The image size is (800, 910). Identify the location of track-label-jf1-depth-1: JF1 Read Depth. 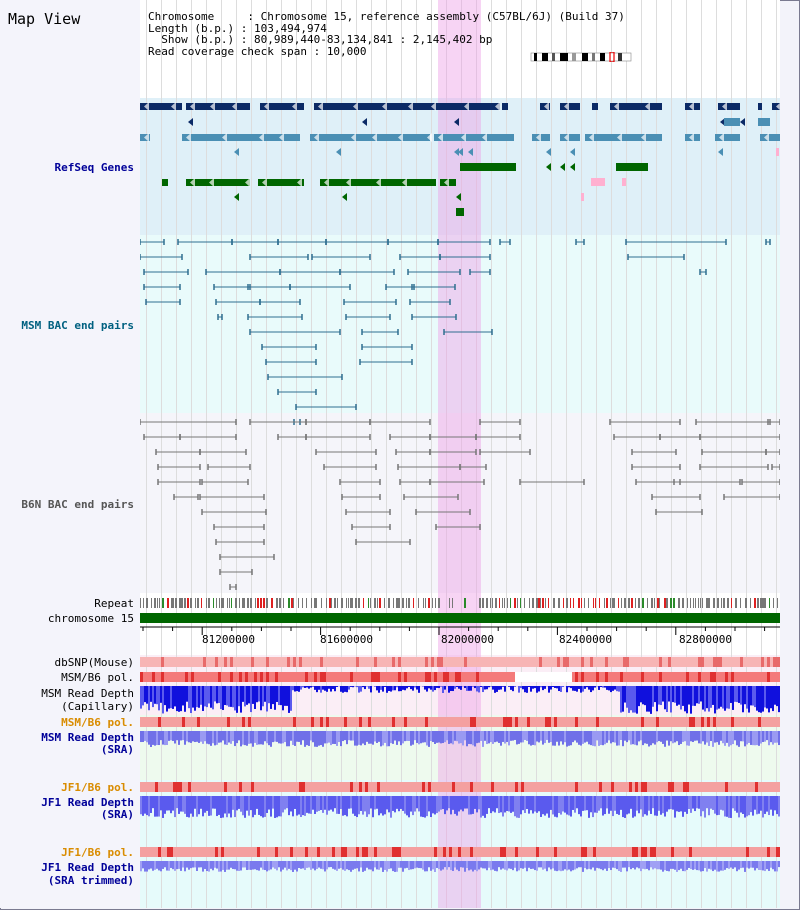
(87, 802).